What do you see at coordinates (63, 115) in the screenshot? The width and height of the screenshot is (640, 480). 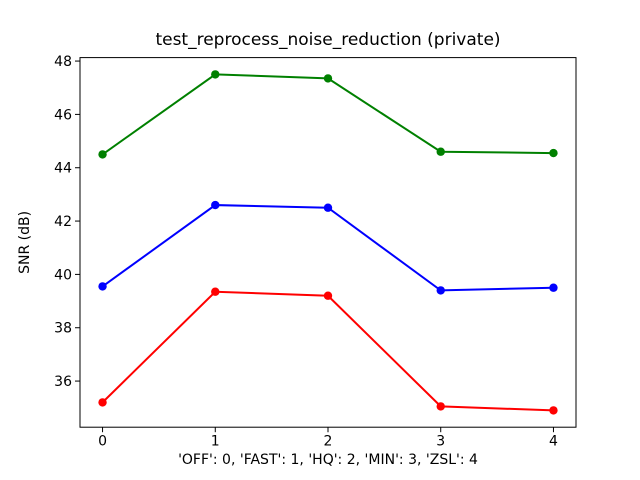 I see `y-tick-label: 46` at bounding box center [63, 115].